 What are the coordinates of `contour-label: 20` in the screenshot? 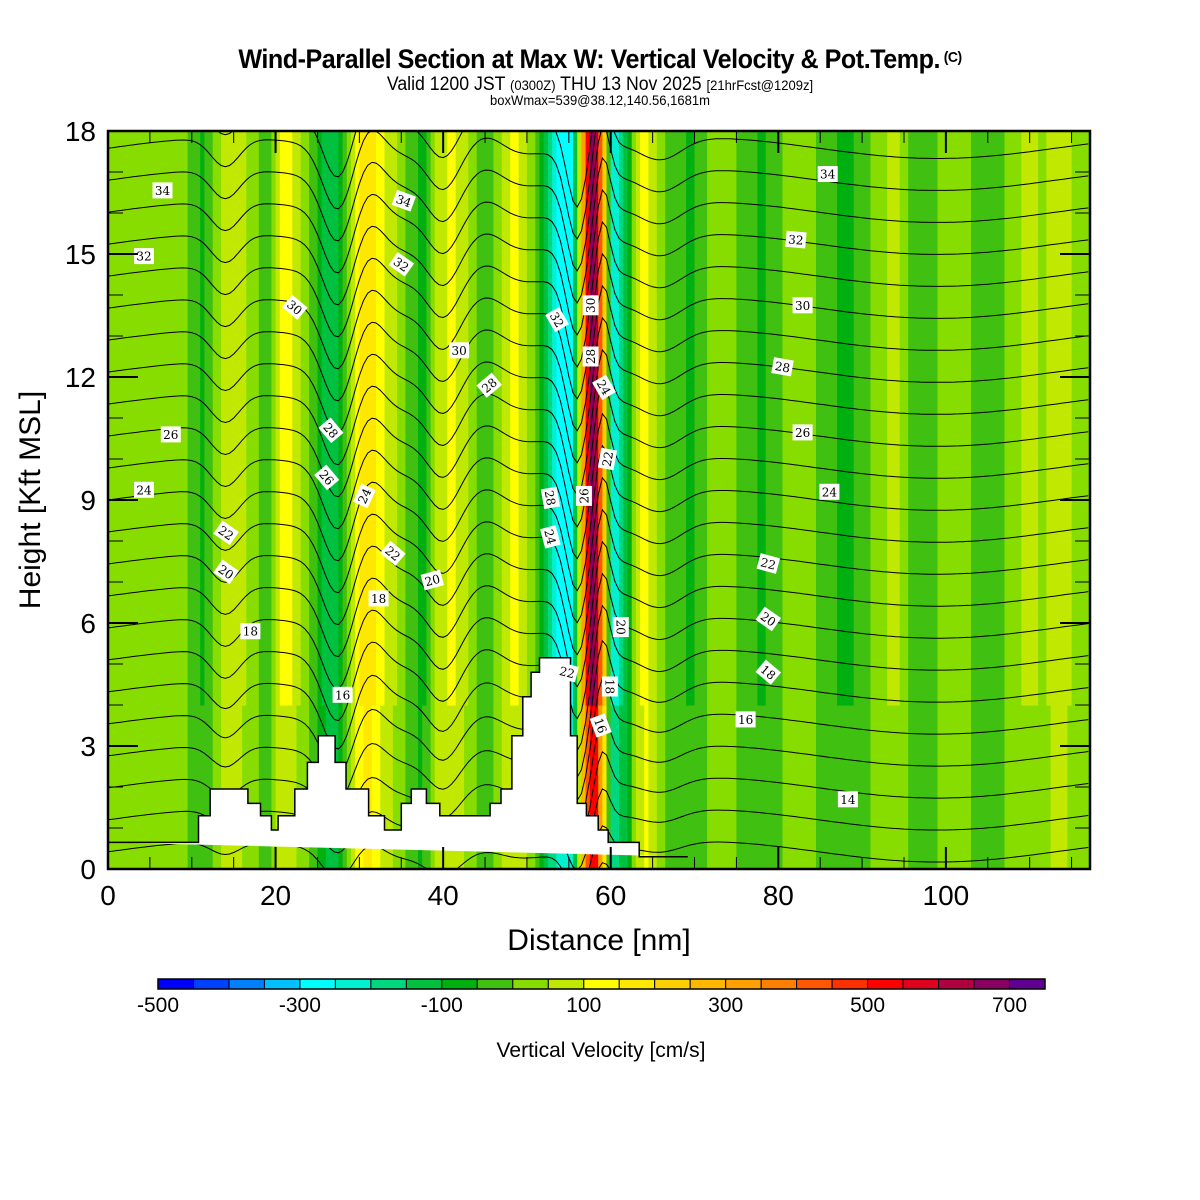 It's located at (620, 627).